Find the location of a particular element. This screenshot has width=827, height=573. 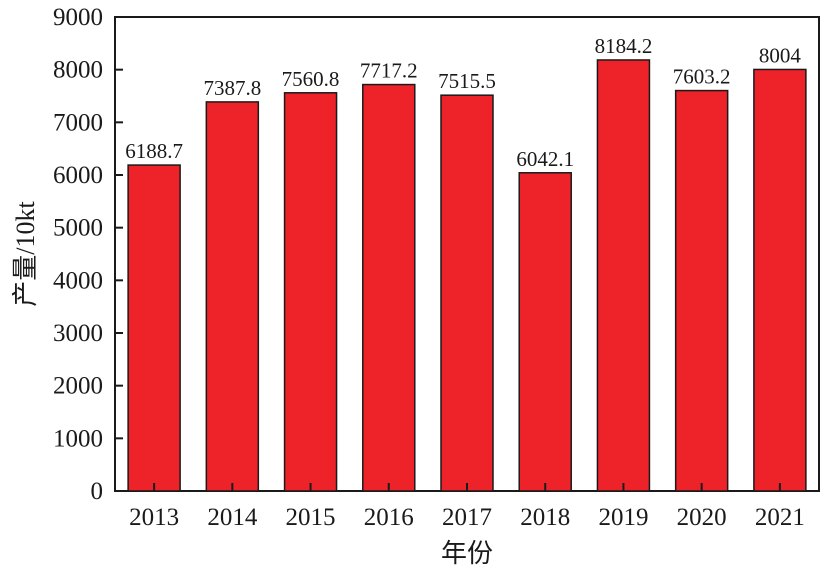

x-tick-label: 2020 is located at coordinates (702, 517).